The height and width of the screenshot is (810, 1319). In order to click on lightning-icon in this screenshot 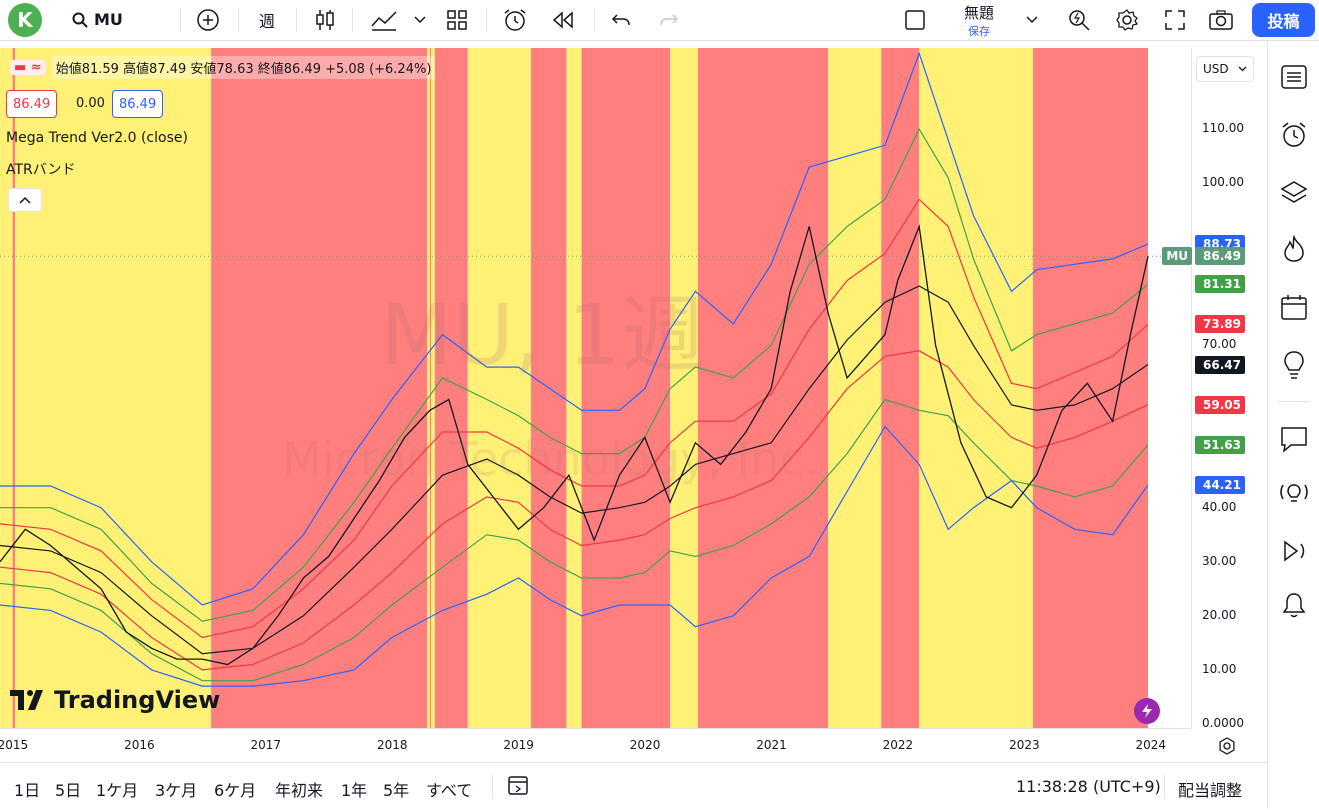, I will do `click(1147, 711)`.